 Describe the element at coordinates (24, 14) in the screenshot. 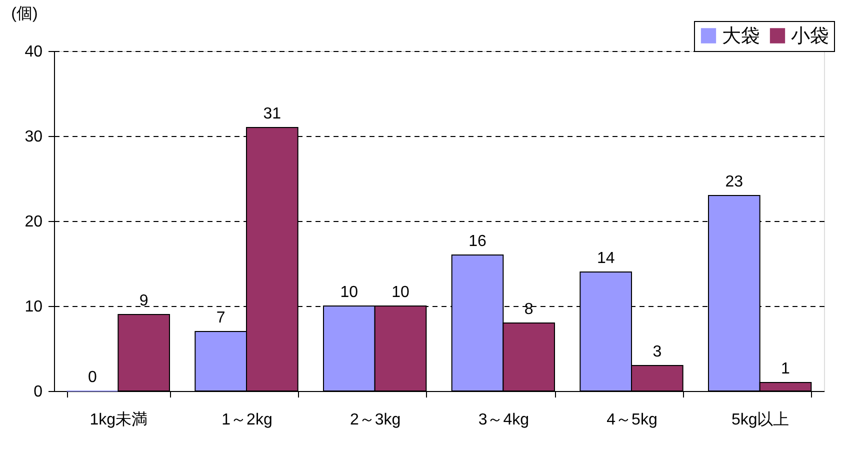

I see `y-axis-title: (個)` at that location.